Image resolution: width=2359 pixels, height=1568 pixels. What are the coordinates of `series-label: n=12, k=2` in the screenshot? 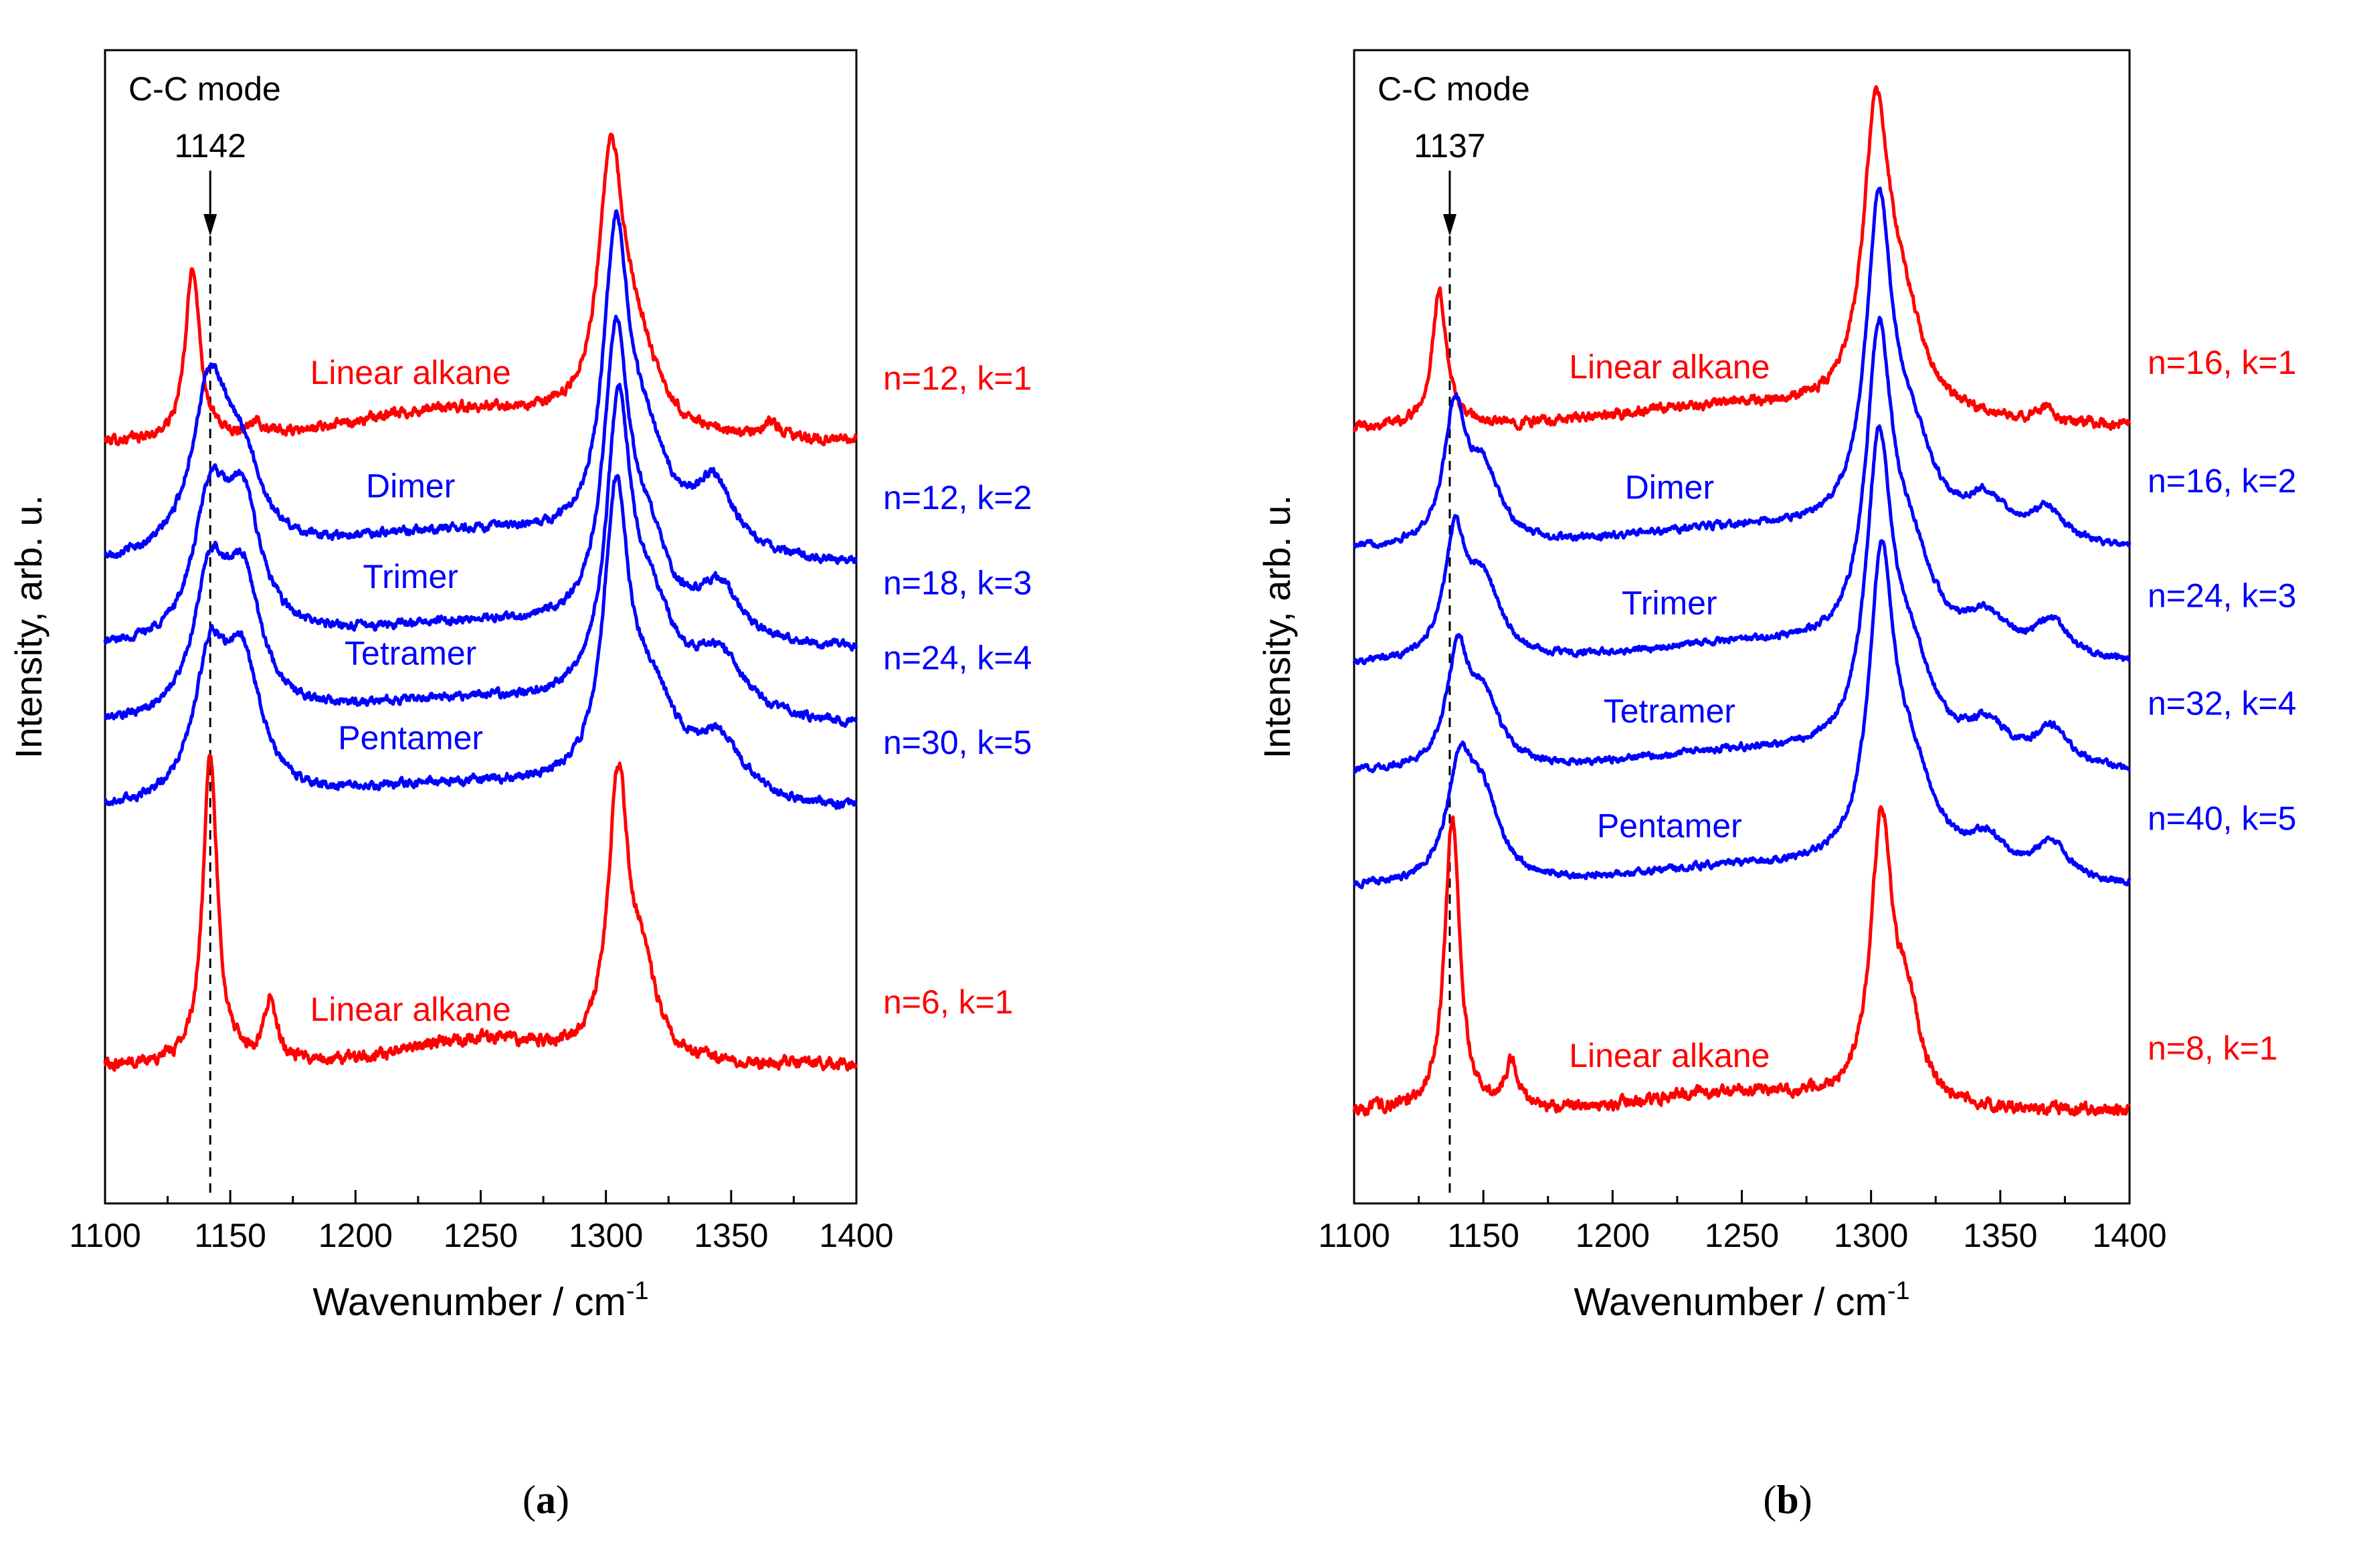 It's located at (958, 497).